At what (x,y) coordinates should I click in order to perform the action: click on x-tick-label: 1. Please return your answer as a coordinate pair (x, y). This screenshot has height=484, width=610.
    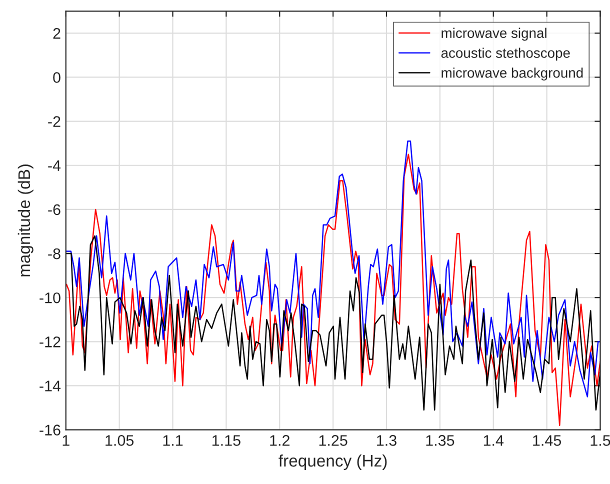
    Looking at the image, I should click on (66, 440).